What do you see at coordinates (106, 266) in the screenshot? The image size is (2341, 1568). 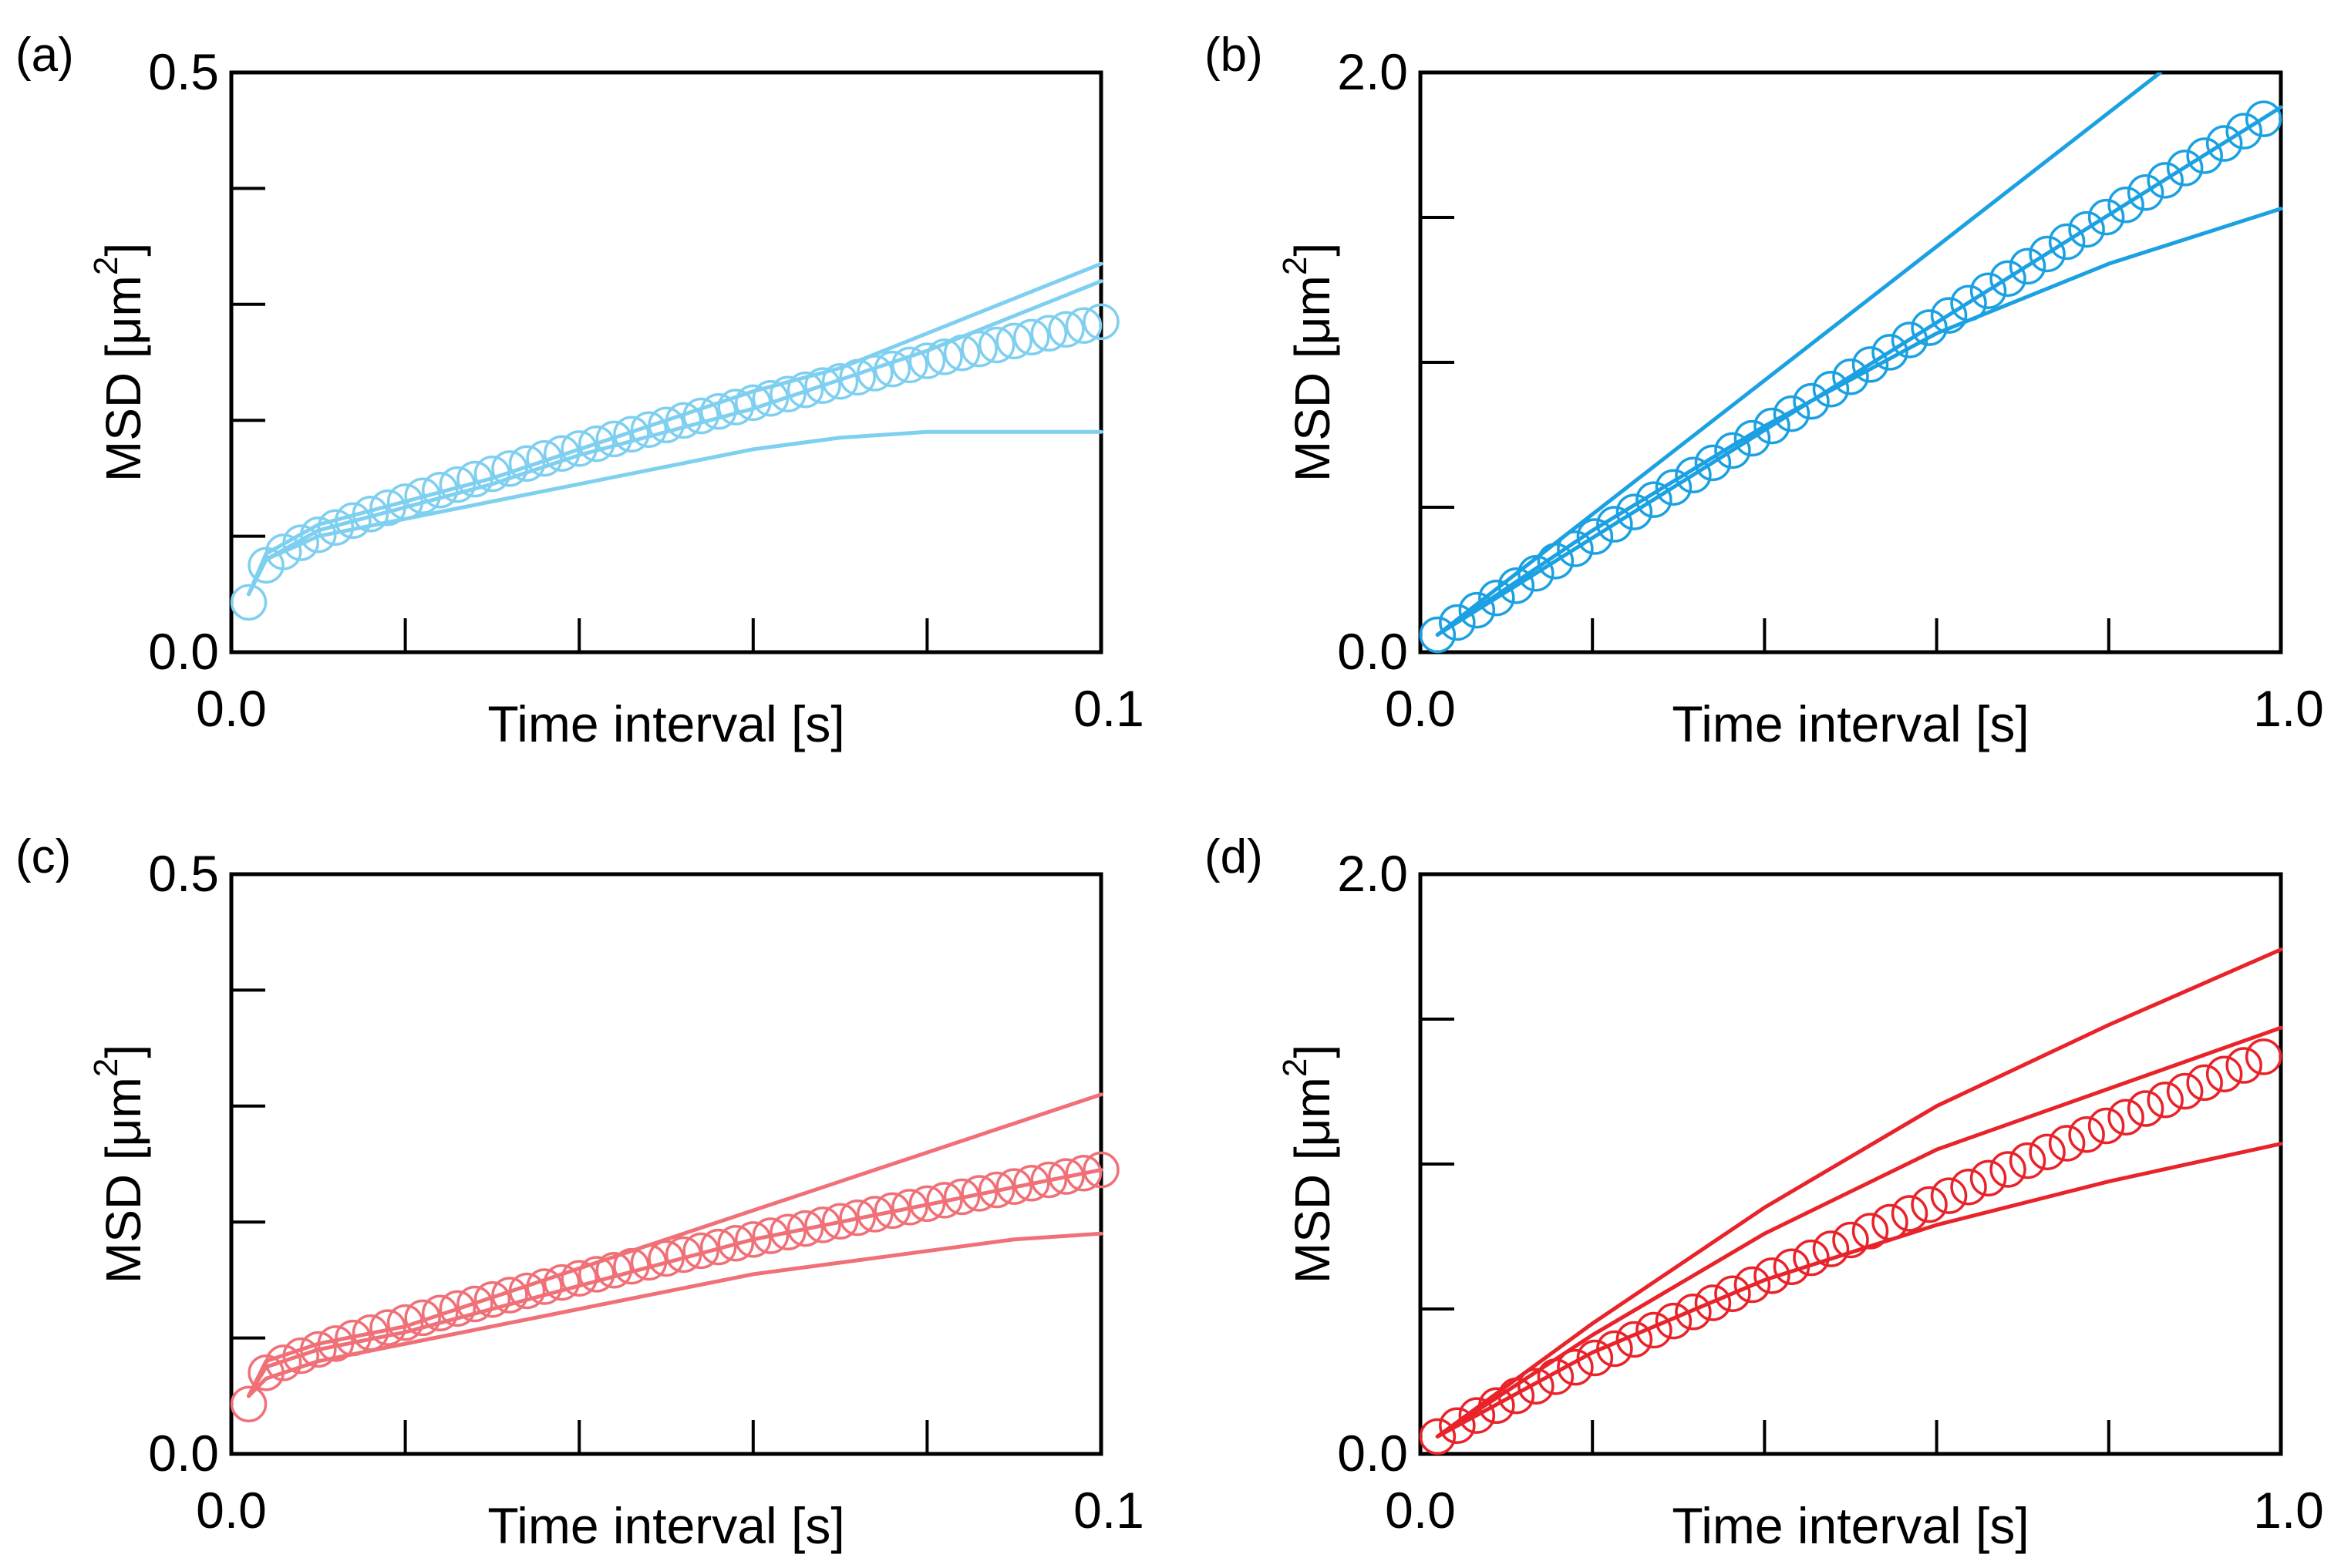 I see `y-axis-label-superscript: 2` at bounding box center [106, 266].